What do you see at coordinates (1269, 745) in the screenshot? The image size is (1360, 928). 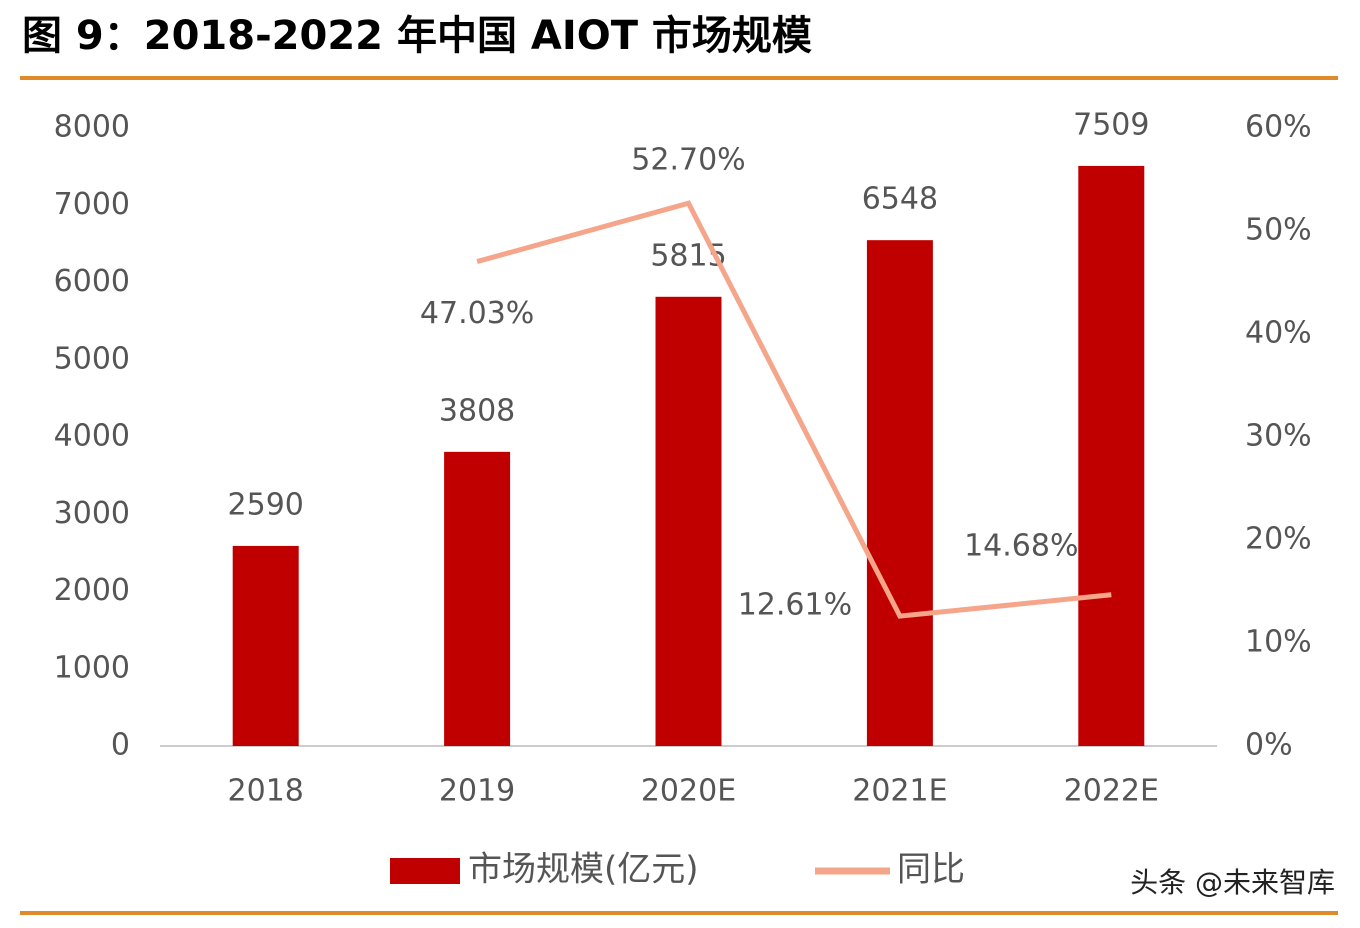 I see `y2-tick-label: 0%` at bounding box center [1269, 745].